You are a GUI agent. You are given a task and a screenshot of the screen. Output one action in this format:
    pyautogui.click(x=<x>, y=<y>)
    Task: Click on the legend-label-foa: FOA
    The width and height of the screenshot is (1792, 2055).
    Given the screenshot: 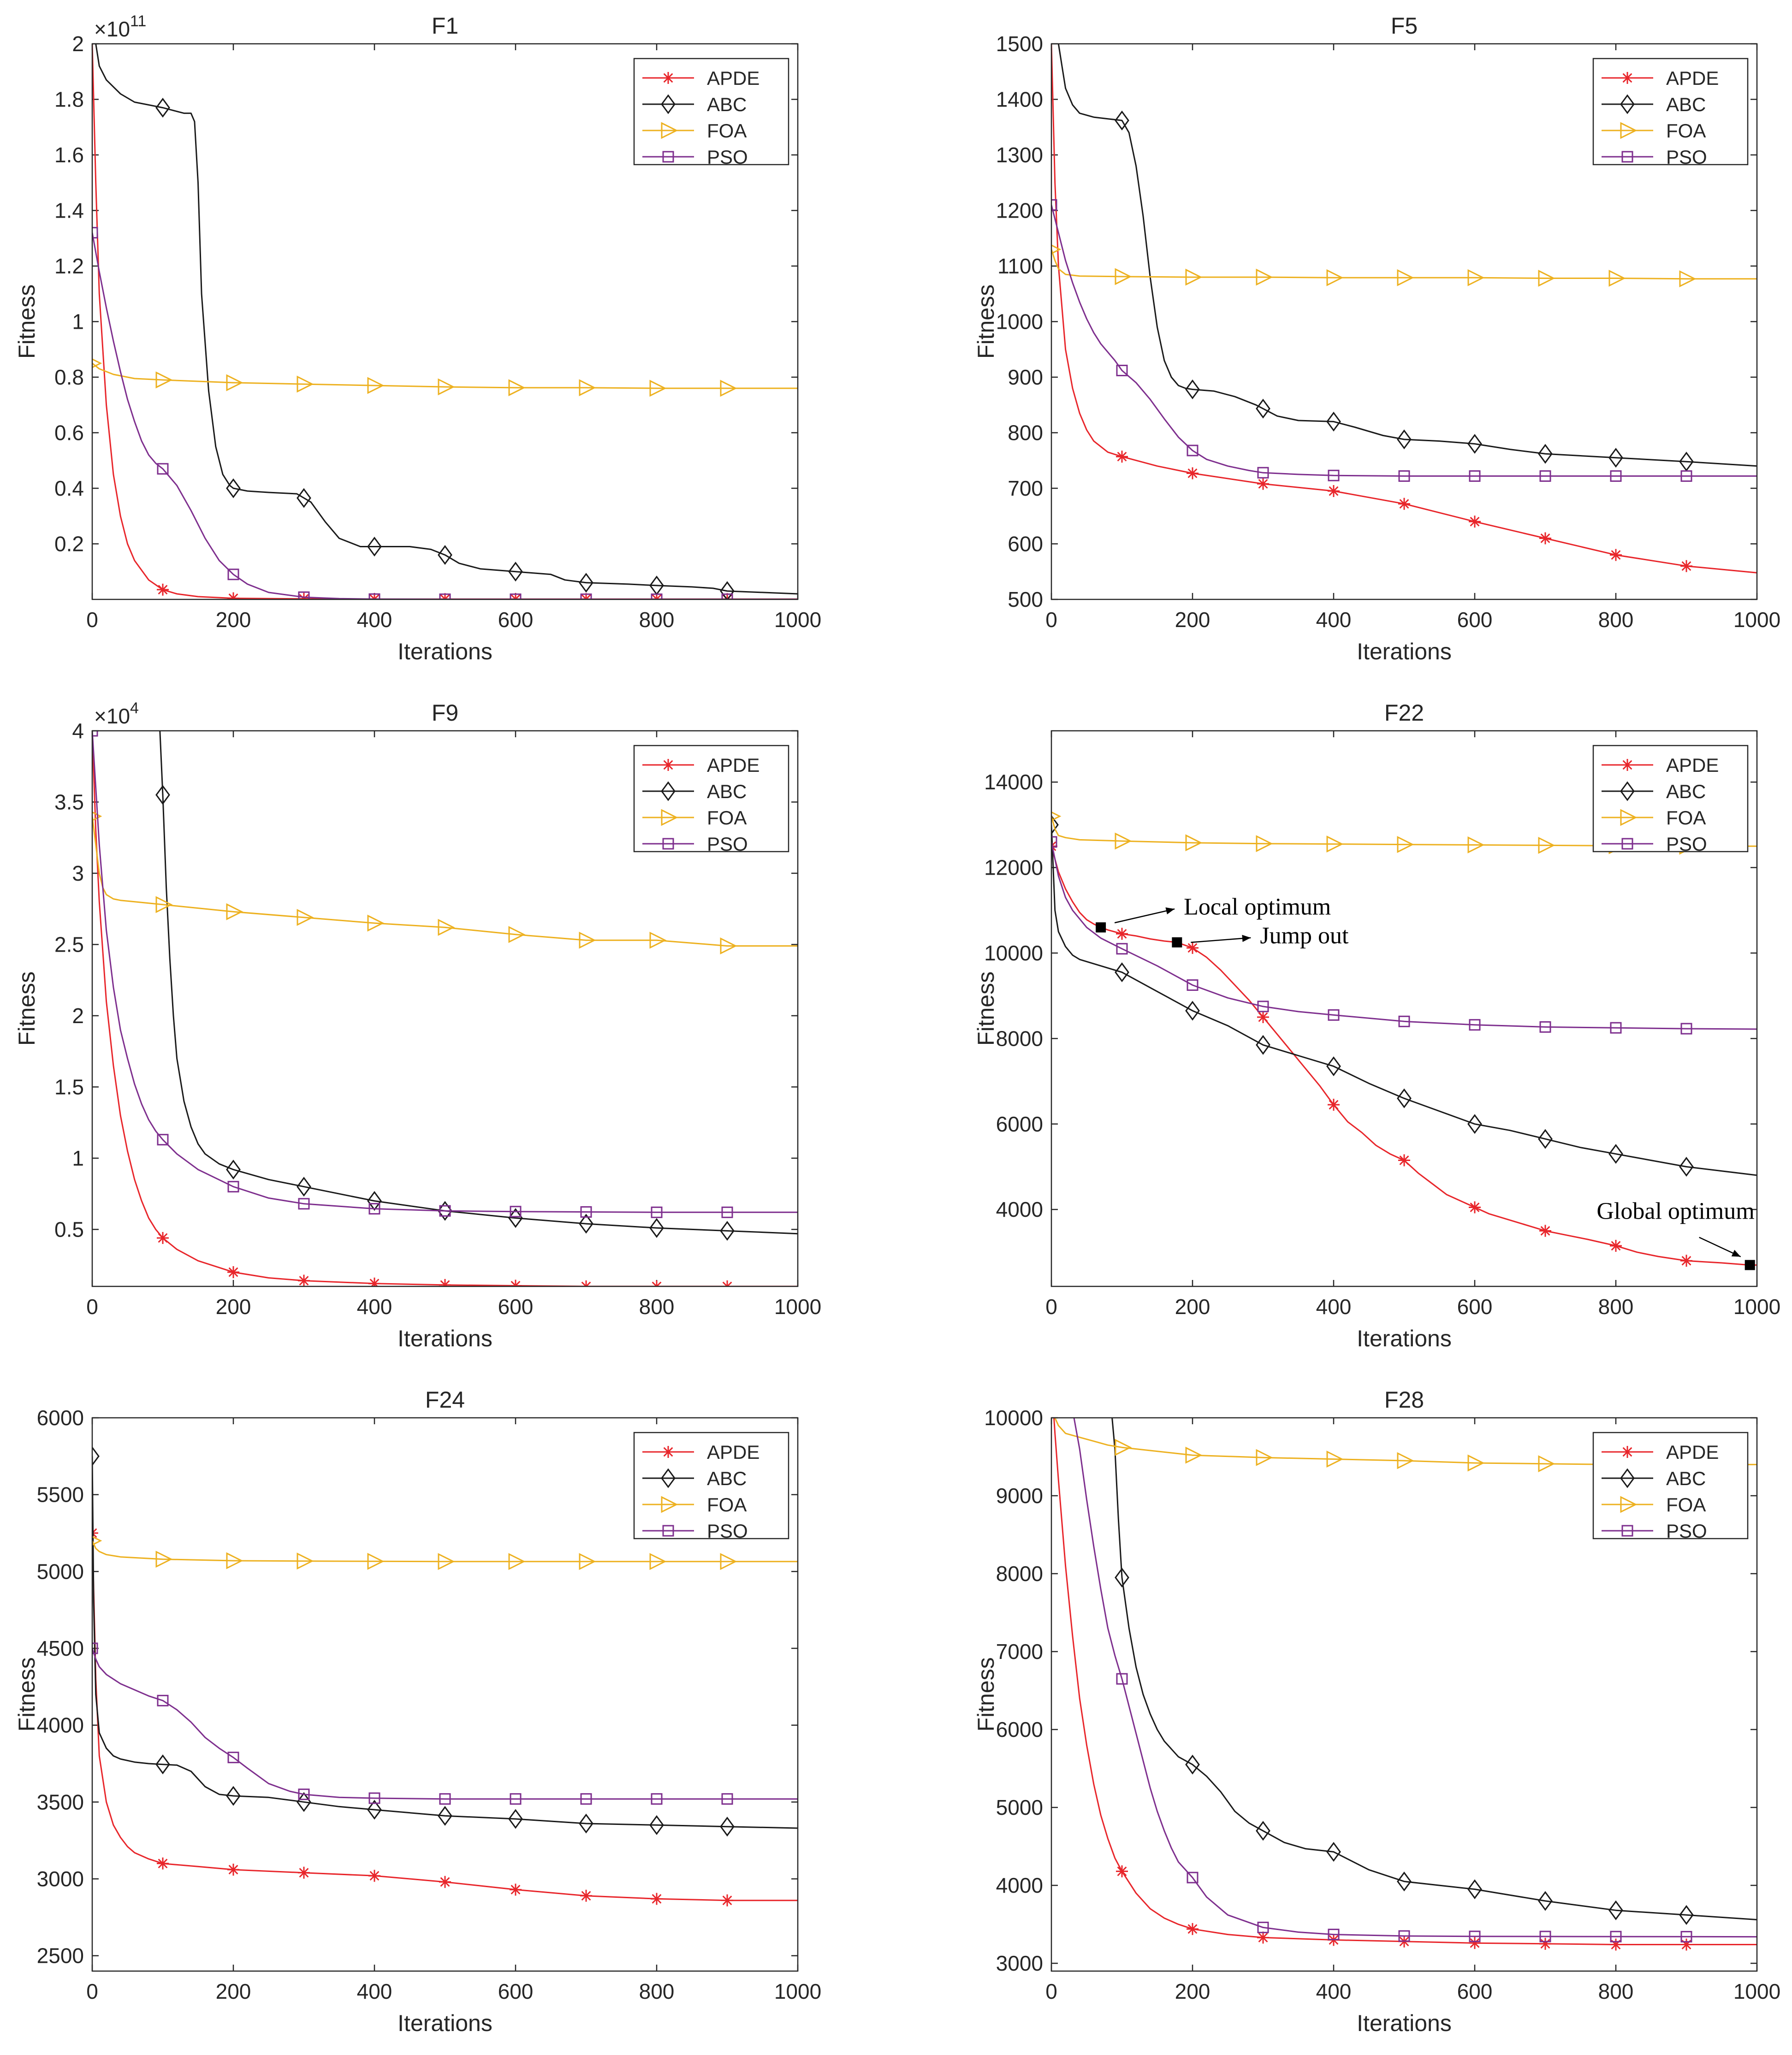 What is the action you would take?
    pyautogui.click(x=727, y=1505)
    